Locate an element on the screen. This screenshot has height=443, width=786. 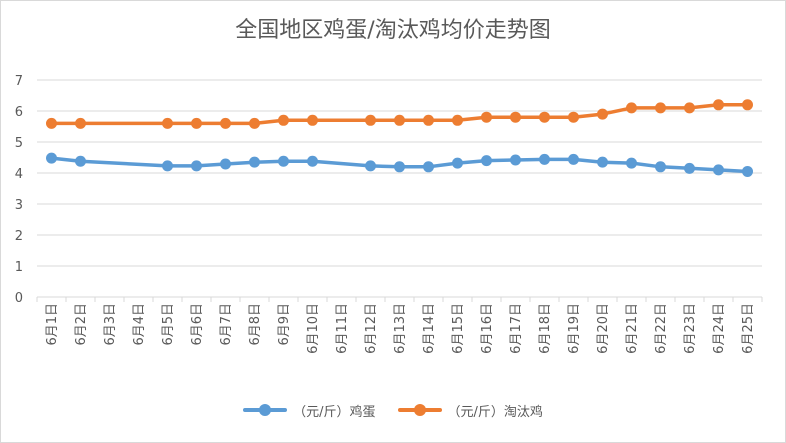
x-tick-label: 6月16日 is located at coordinates (487, 328).